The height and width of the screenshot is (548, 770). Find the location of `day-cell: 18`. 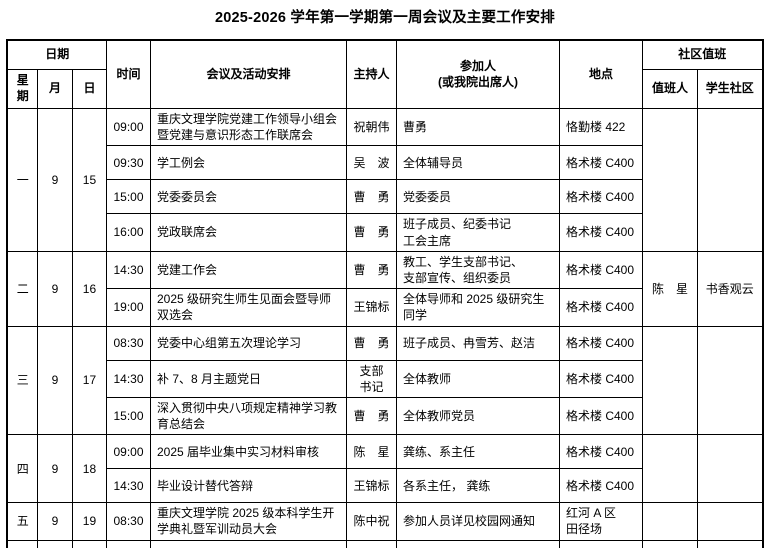

day-cell: 18 is located at coordinates (89, 469).